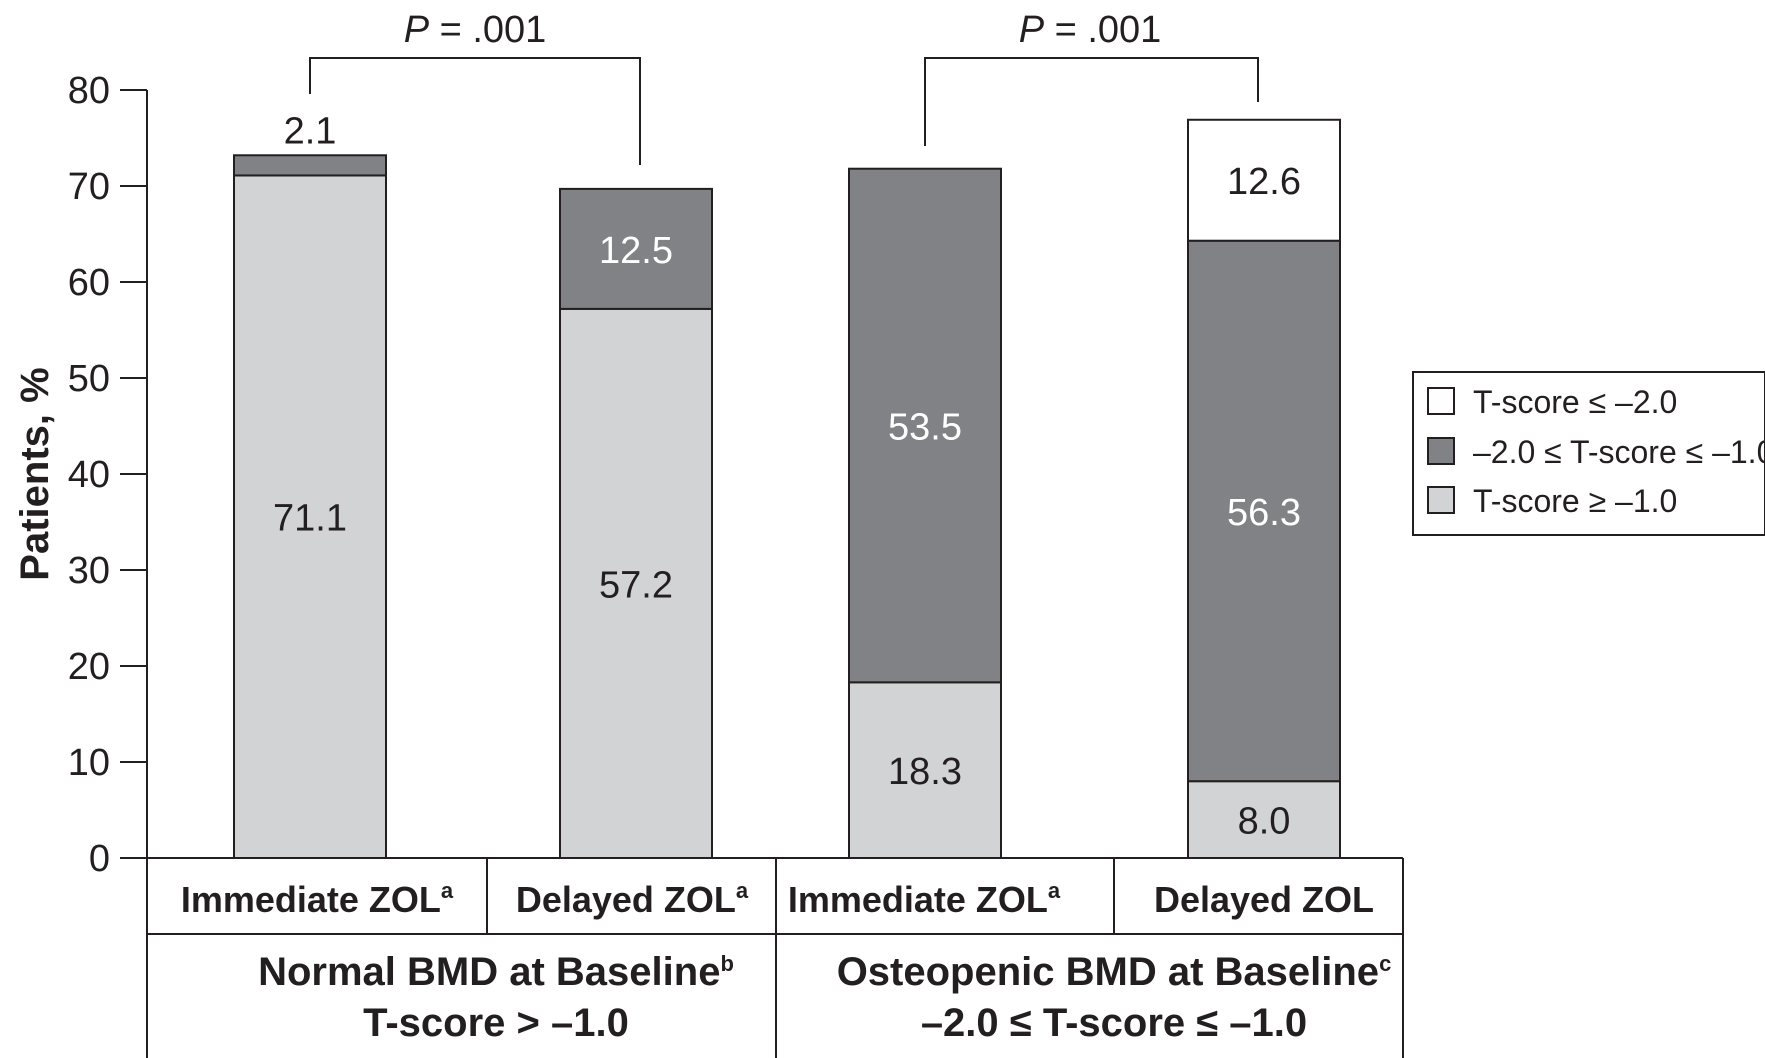 This screenshot has width=1765, height=1058. What do you see at coordinates (89, 91) in the screenshot?
I see `y-tick-label: 80` at bounding box center [89, 91].